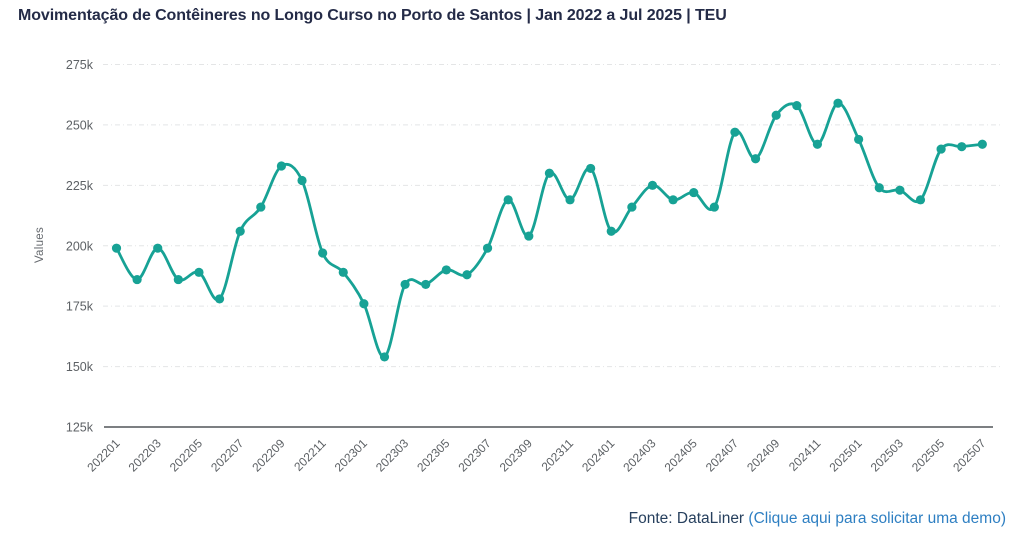  What do you see at coordinates (805, 455) in the screenshot?
I see `x-tick-label: 202411` at bounding box center [805, 455].